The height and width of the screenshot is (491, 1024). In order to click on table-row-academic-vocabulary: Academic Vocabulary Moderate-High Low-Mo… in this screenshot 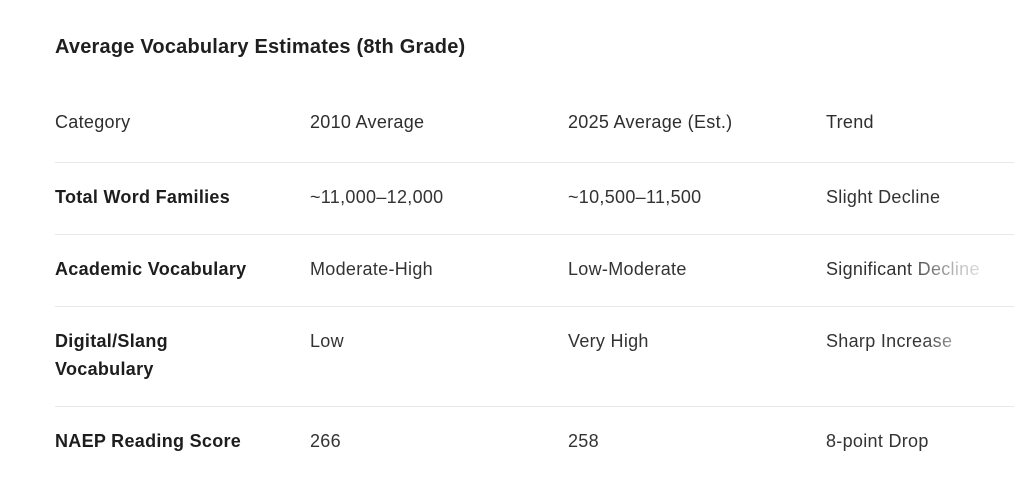, I will do `click(534, 270)`.